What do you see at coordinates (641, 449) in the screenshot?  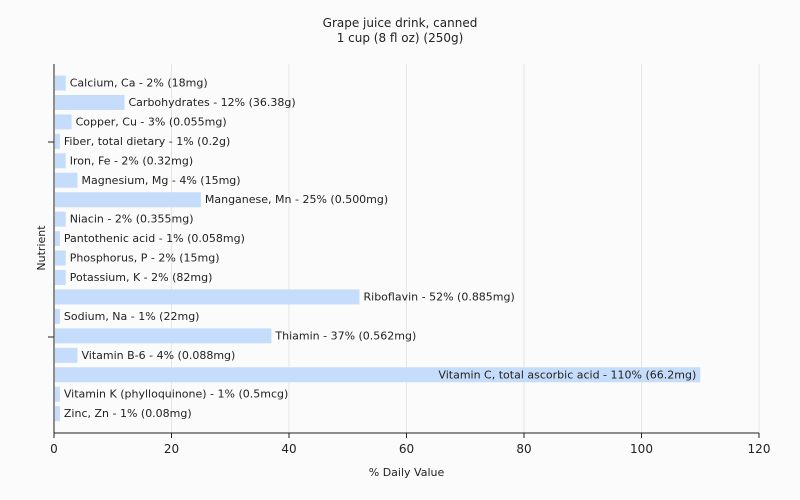 I see `x-tick-label: 100` at bounding box center [641, 449].